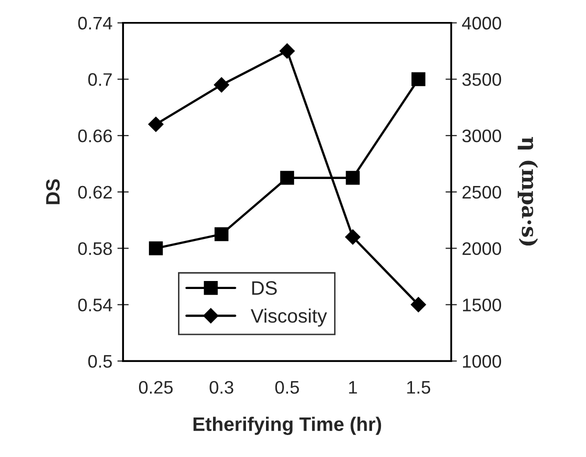 The width and height of the screenshot is (586, 457). Describe the element at coordinates (156, 387) in the screenshot. I see `x-tick-label: 0.25` at that location.